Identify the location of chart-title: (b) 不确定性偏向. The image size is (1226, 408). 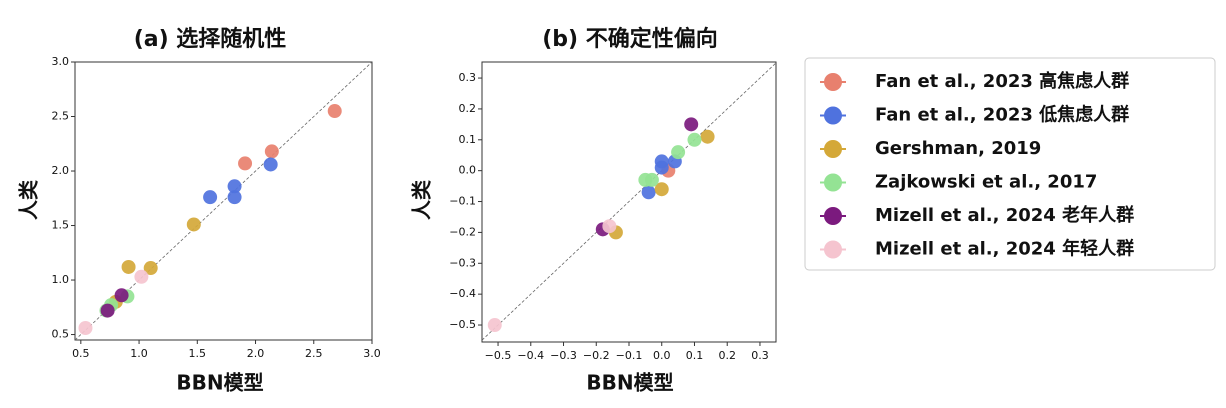
(630, 39).